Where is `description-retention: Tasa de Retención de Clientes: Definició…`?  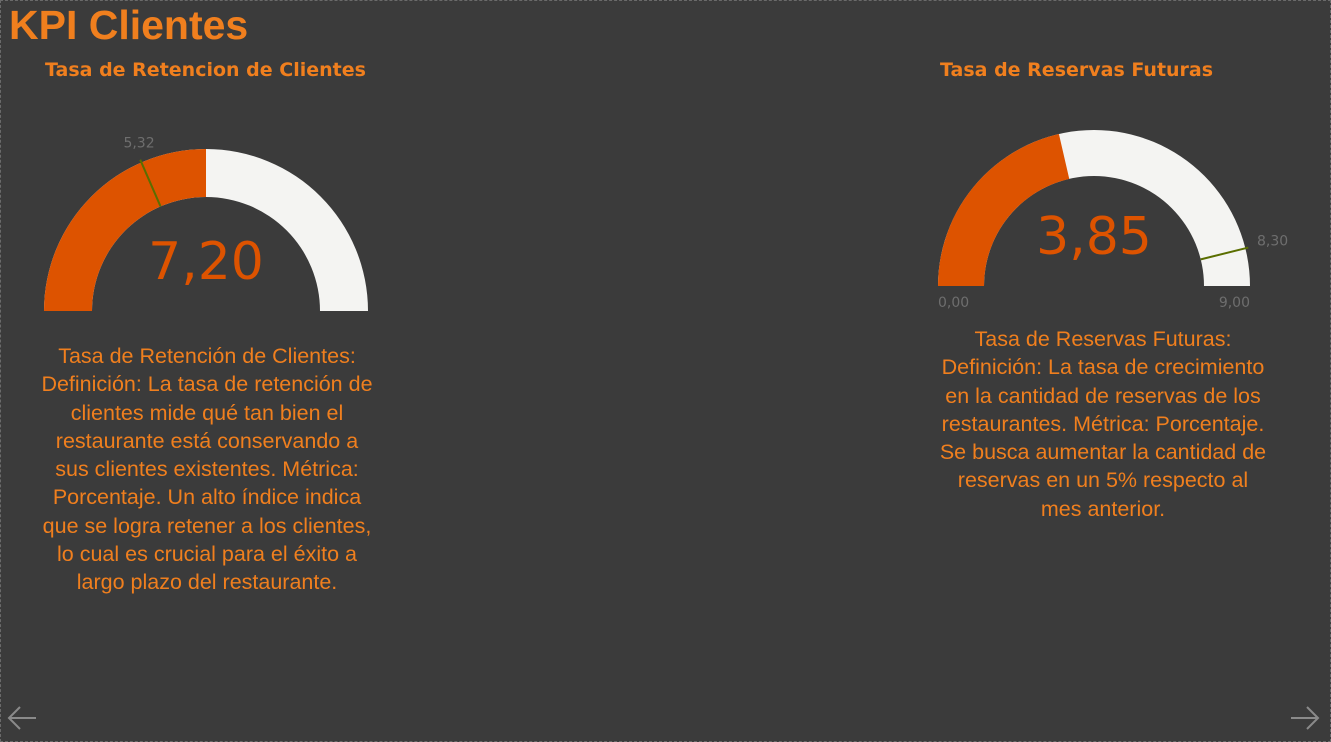
description-retention: Tasa de Retención de Clientes: Definició… is located at coordinates (207, 469).